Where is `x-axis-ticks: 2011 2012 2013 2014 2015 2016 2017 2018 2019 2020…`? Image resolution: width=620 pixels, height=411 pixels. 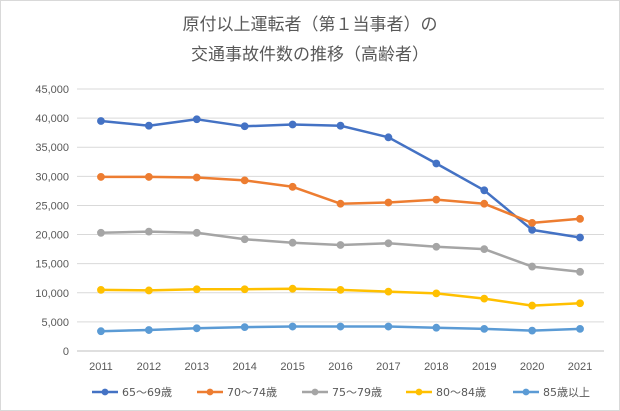
x-axis-ticks: 2011 2012 2013 2014 2015 2016 2017 2018 2019 2020… is located at coordinates (340, 367).